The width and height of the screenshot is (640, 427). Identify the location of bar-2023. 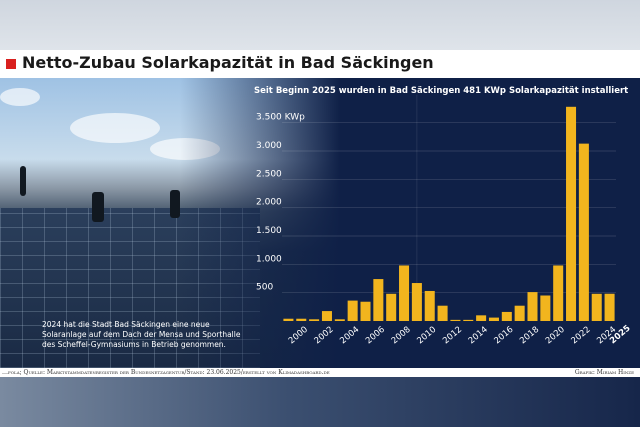
(583, 232).